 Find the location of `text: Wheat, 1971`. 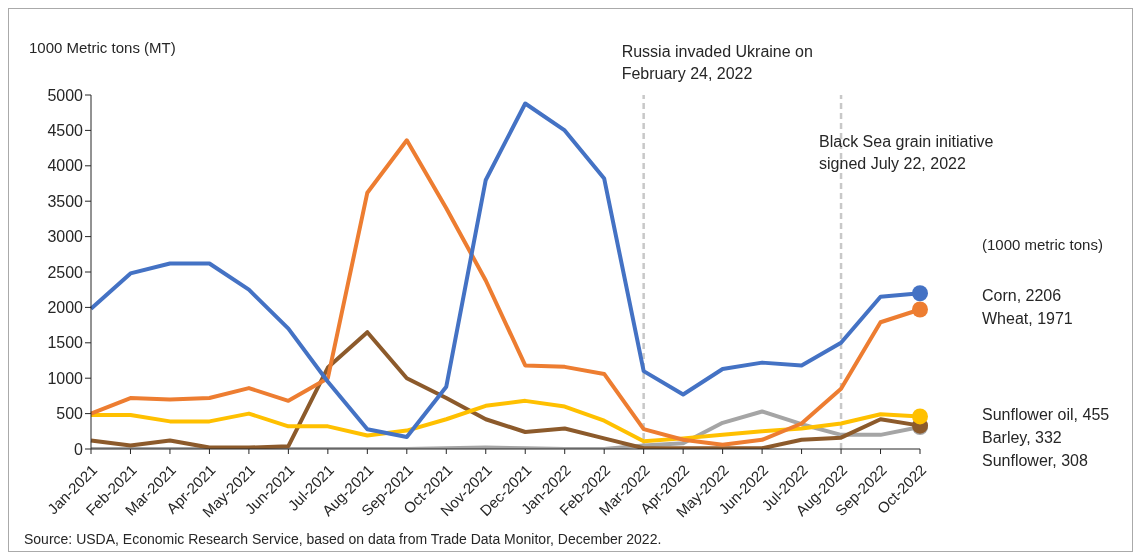

text: Wheat, 1971 is located at coordinates (1027, 318).